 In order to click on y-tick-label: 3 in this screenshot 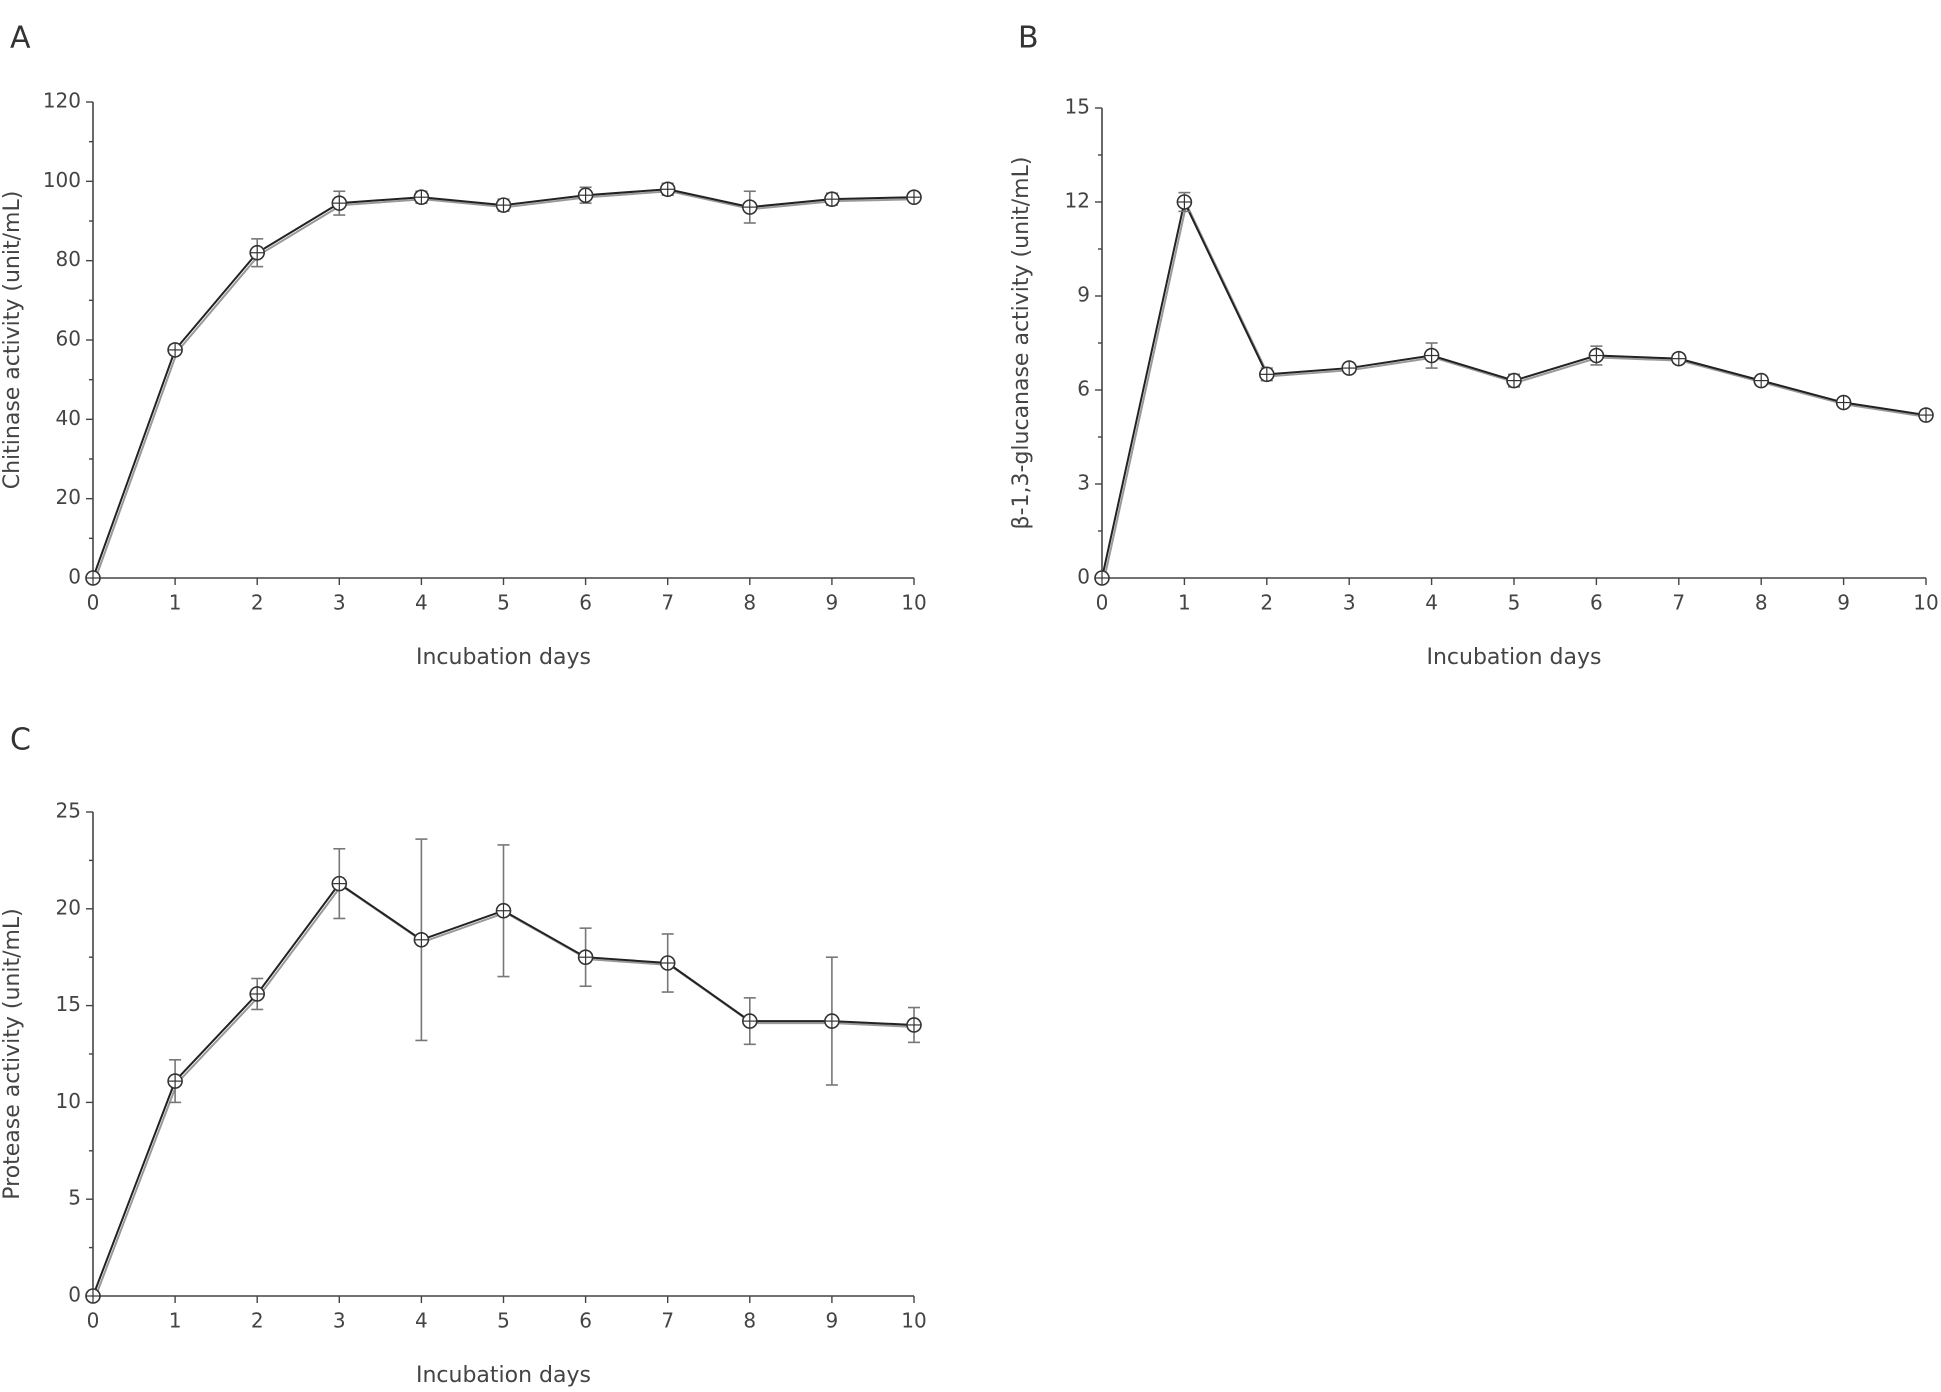, I will do `click(1083, 483)`.